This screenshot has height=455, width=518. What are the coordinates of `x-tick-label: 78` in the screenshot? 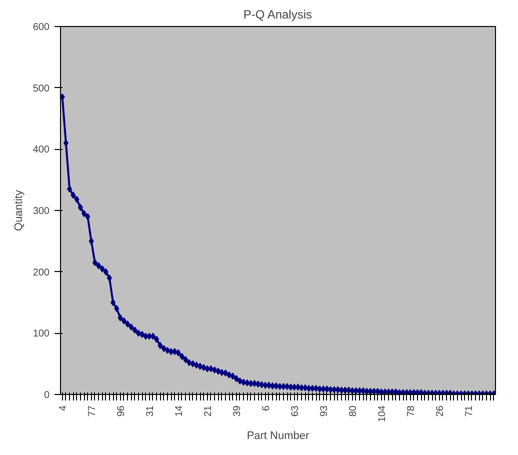 It's located at (411, 411).